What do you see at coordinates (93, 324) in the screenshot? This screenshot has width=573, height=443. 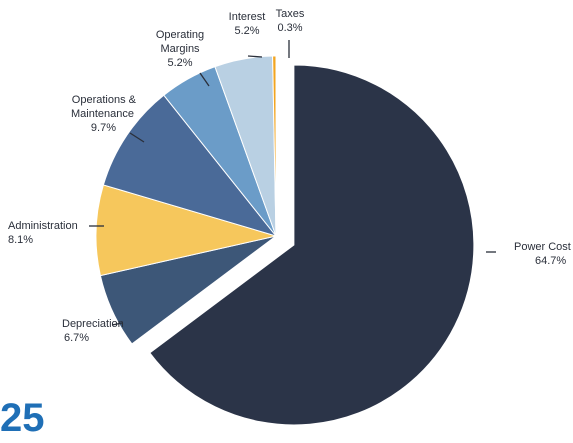 I see `slice-label-depreciation: Depreciation` at bounding box center [93, 324].